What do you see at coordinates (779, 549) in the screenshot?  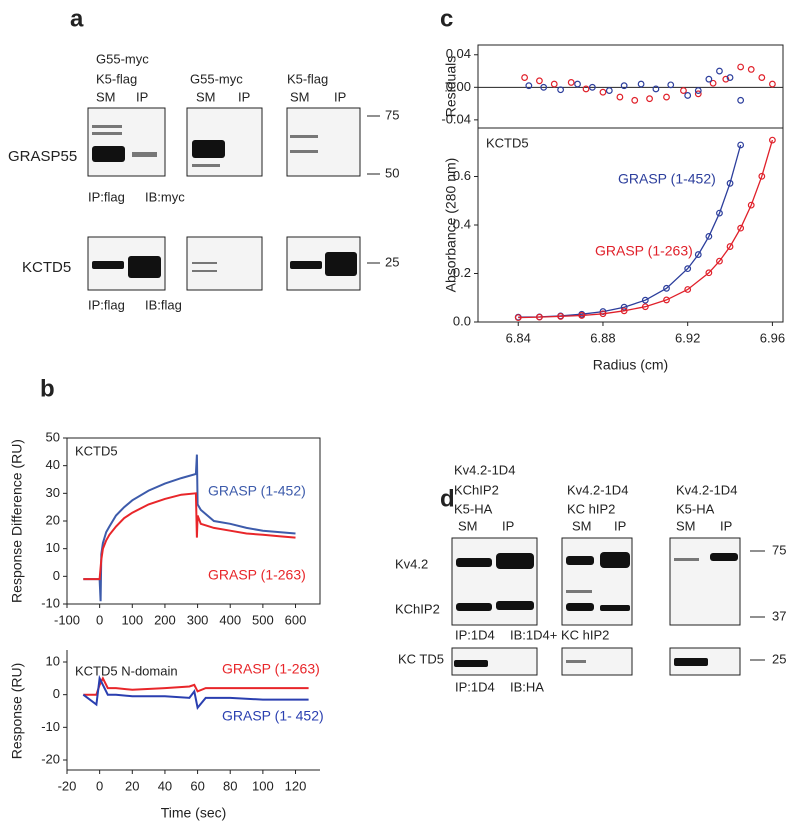 I see `size-marker: 75` at bounding box center [779, 549].